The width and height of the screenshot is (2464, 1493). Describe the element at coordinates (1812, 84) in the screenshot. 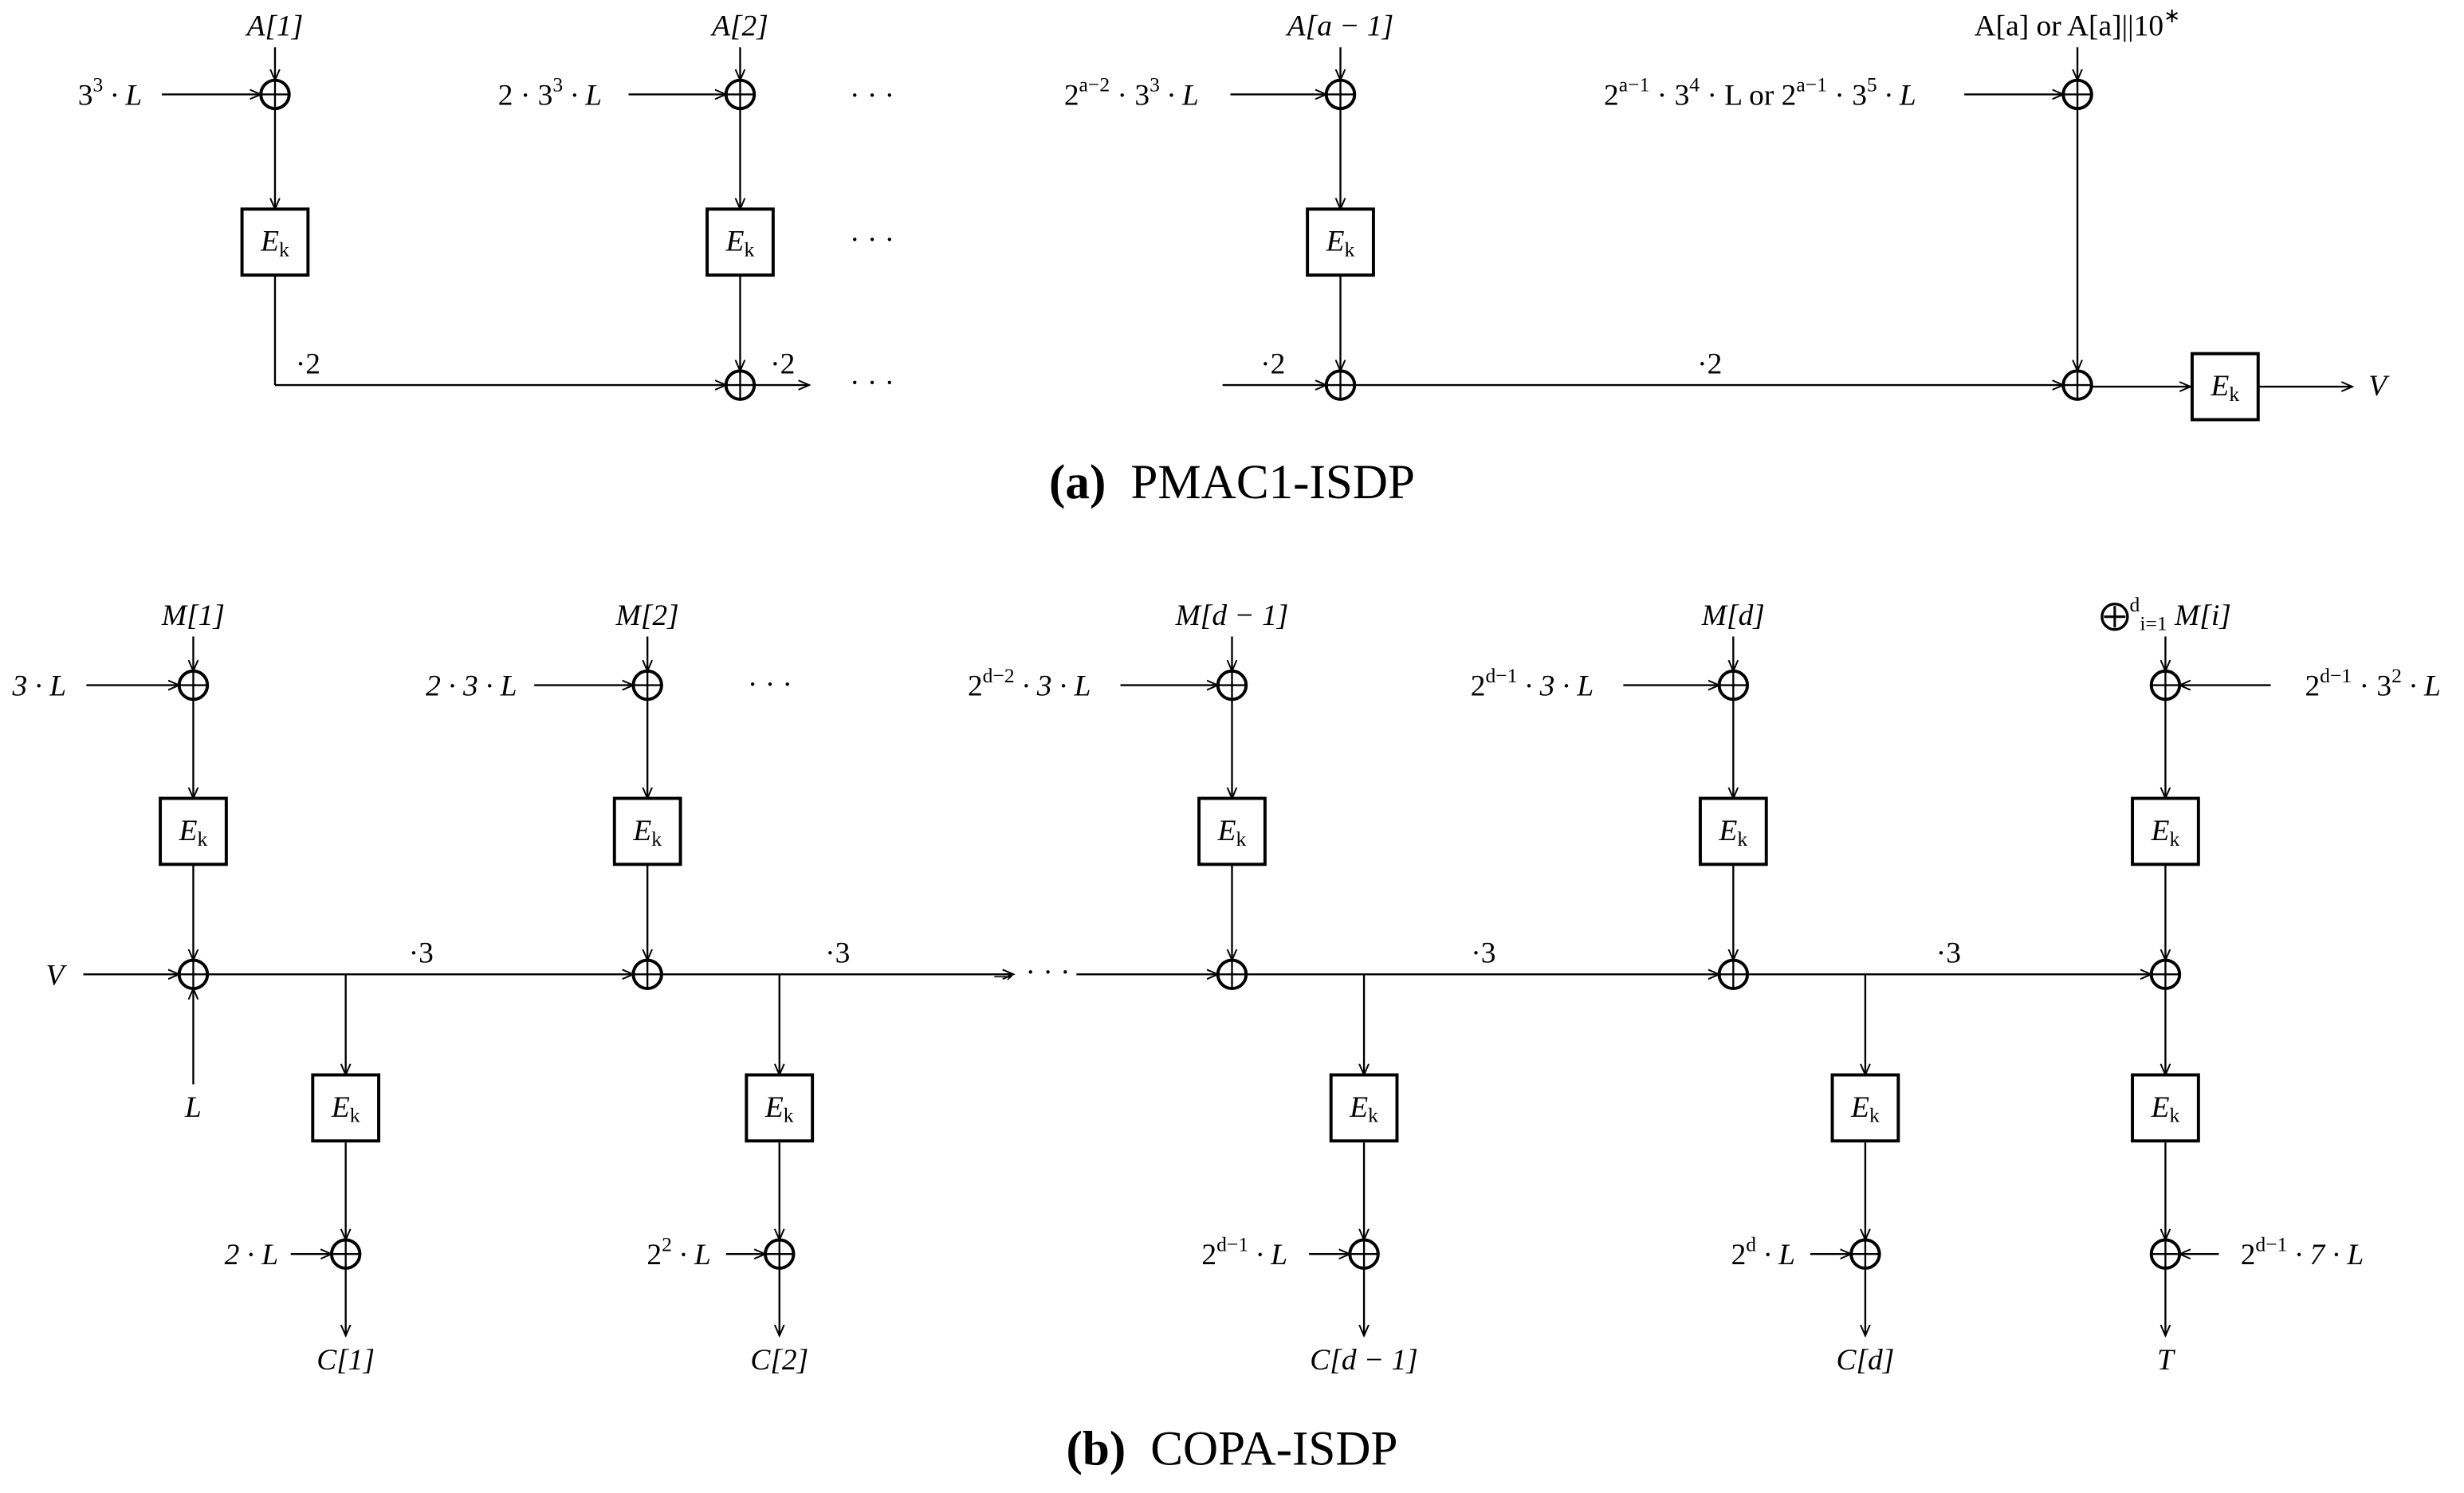

I see `script: a−1` at that location.